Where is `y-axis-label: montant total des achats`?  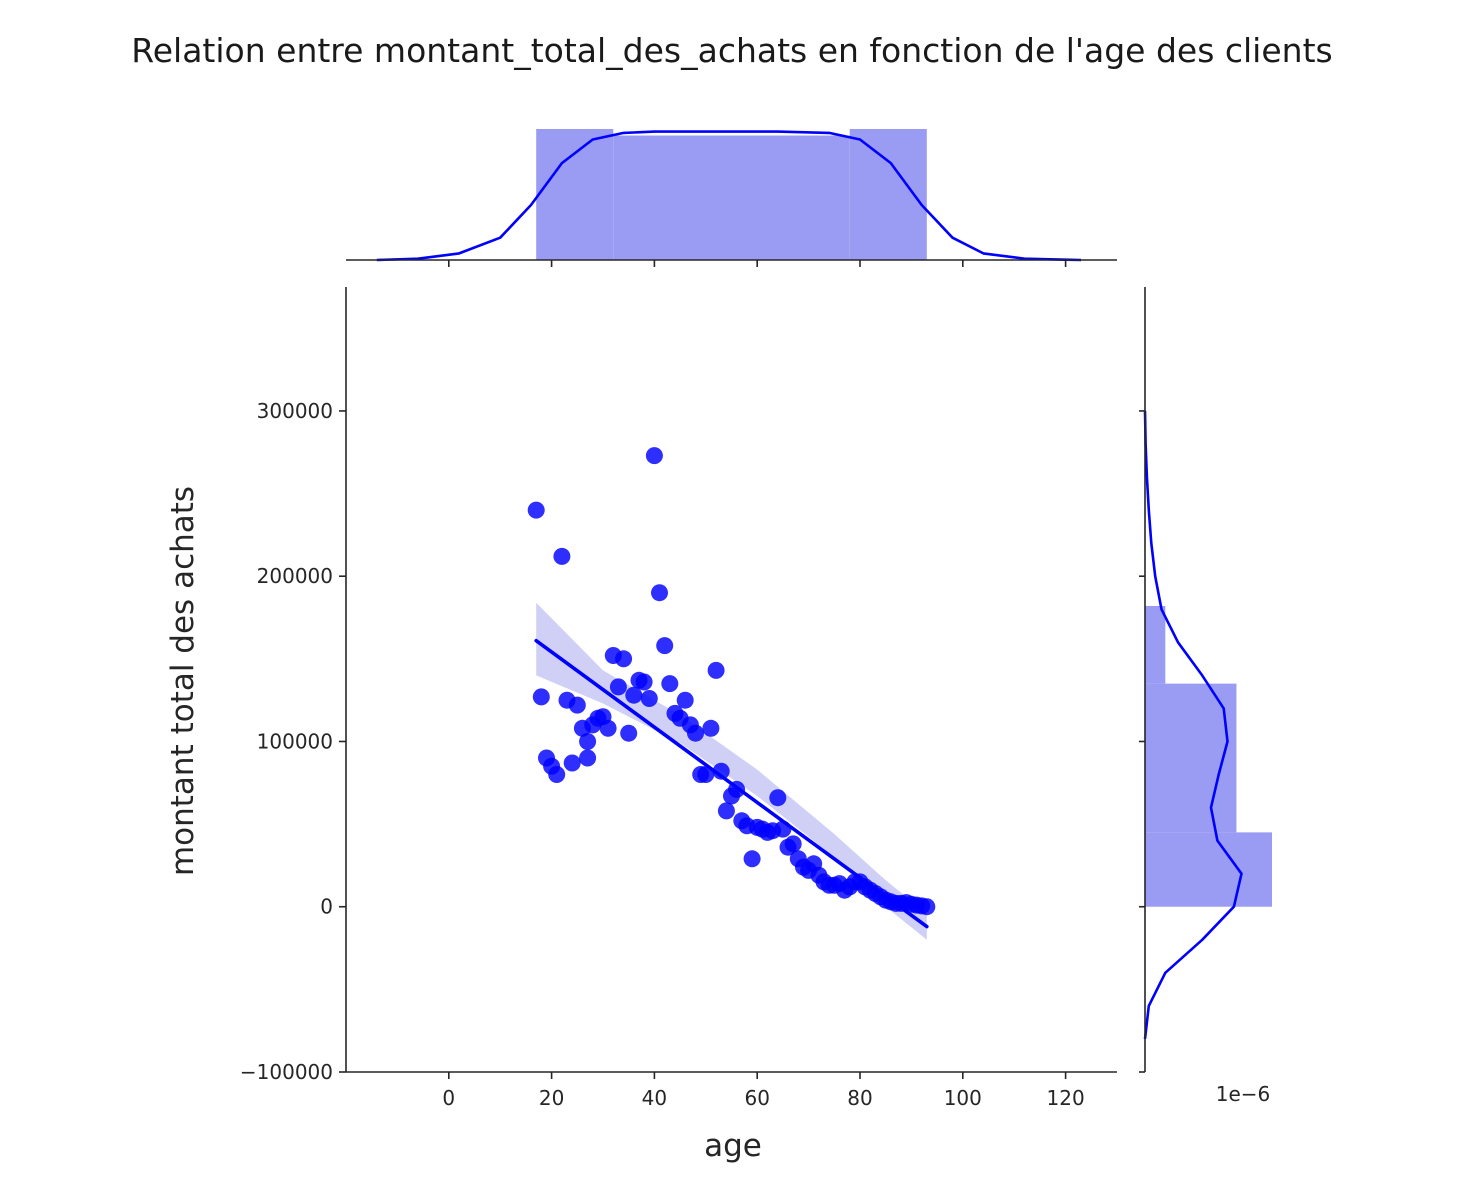
y-axis-label: montant total des achats is located at coordinates (183, 681).